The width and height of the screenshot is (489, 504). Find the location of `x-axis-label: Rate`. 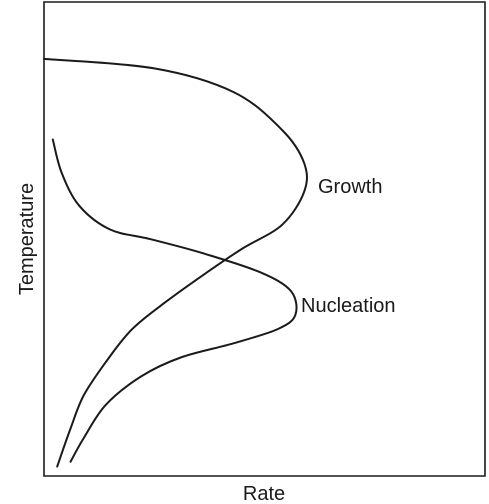

x-axis-label: Rate is located at coordinates (264, 493).